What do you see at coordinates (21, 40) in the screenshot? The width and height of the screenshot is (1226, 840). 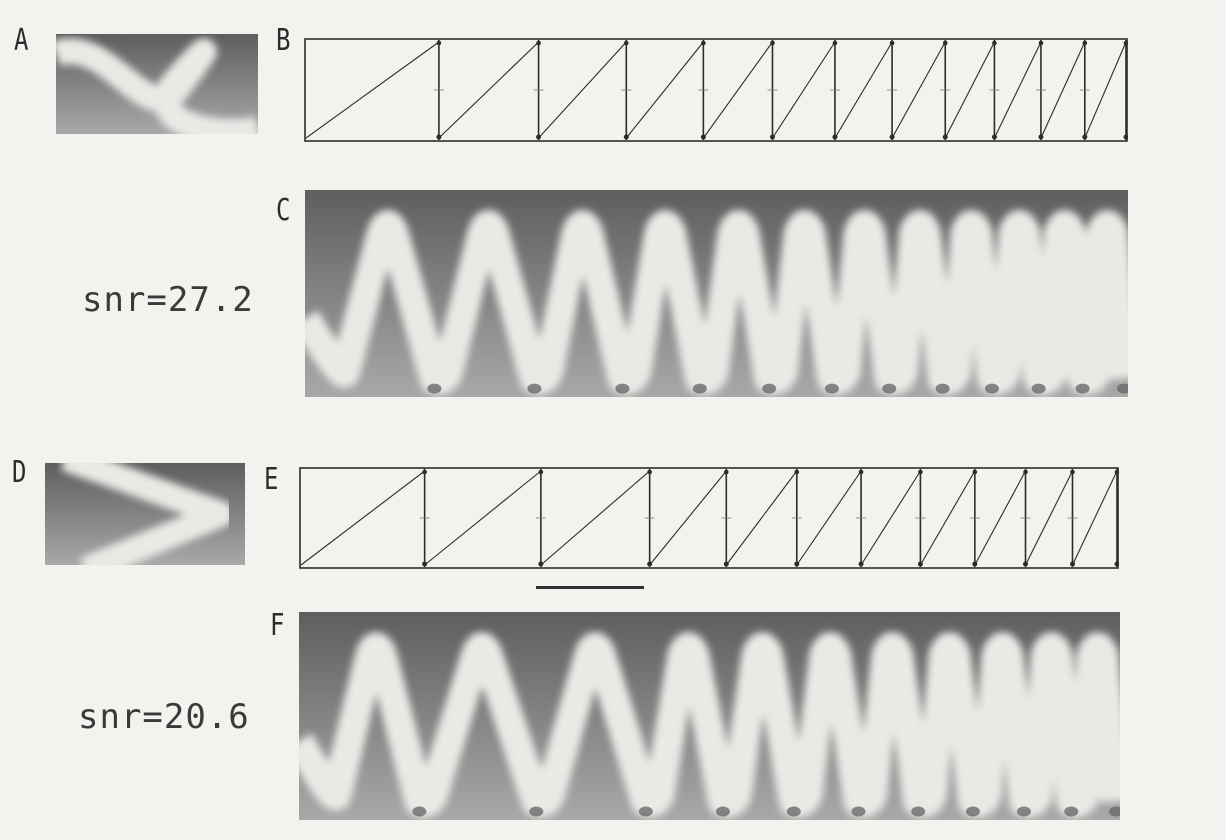 I see `panel-label-a: A` at bounding box center [21, 40].